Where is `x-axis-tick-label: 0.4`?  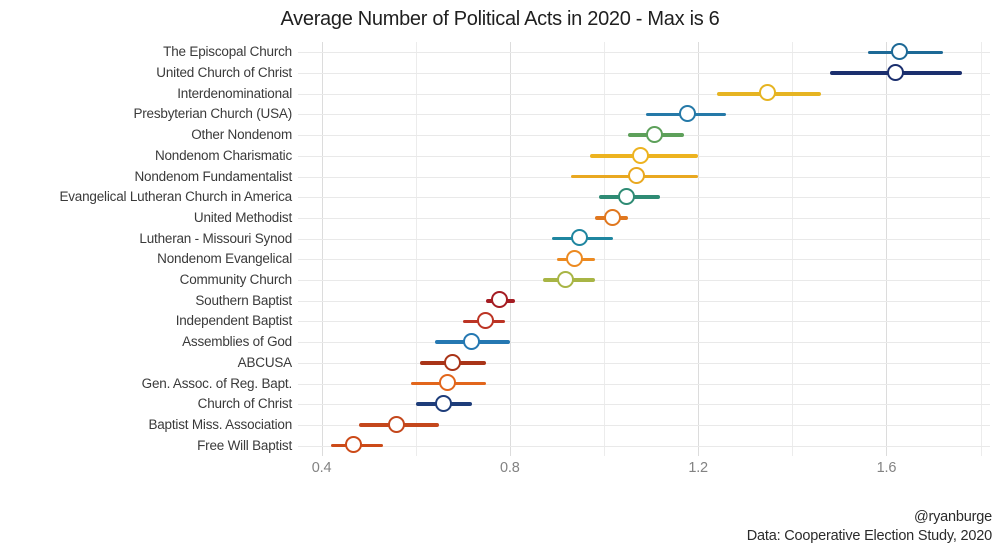 x-axis-tick-label: 0.4 is located at coordinates (321, 468).